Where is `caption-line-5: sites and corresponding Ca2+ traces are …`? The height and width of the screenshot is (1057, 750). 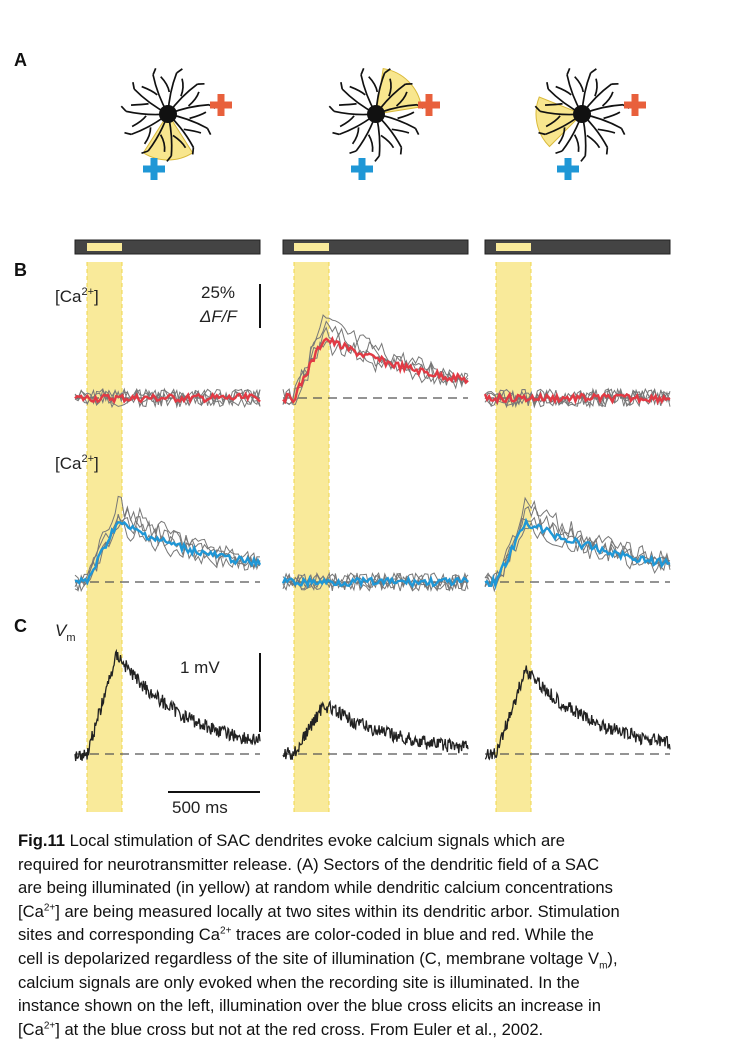 caption-line-5: sites and corresponding Ca2+ traces are … is located at coordinates (306, 935).